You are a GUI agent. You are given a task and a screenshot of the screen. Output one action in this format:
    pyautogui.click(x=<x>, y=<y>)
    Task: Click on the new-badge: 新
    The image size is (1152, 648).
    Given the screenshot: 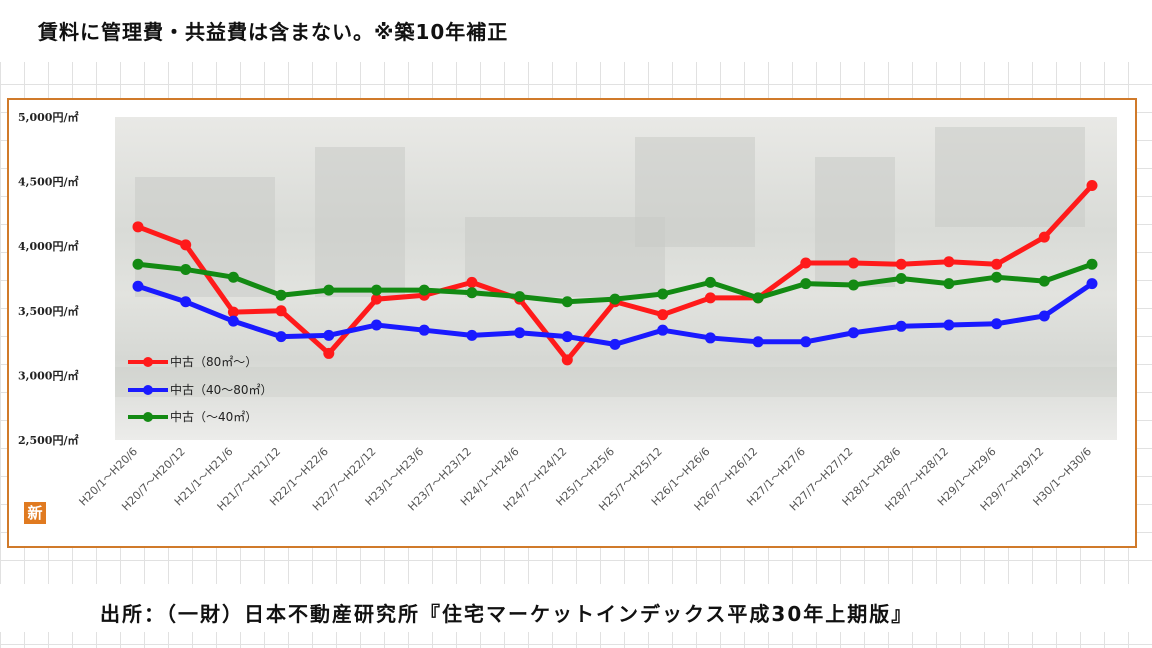 What is the action you would take?
    pyautogui.click(x=35, y=513)
    